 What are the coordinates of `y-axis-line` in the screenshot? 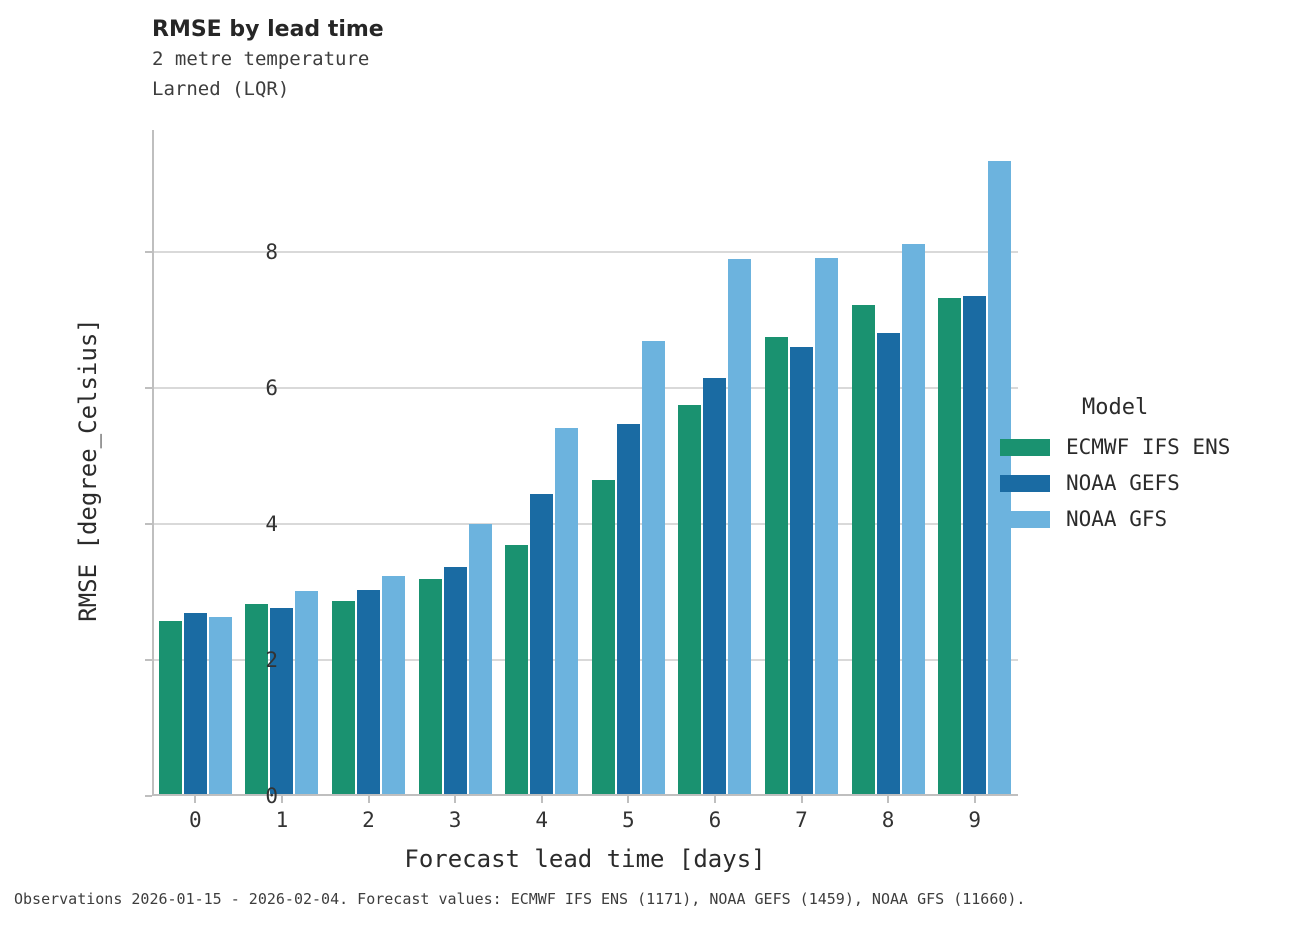 It's located at (153, 463).